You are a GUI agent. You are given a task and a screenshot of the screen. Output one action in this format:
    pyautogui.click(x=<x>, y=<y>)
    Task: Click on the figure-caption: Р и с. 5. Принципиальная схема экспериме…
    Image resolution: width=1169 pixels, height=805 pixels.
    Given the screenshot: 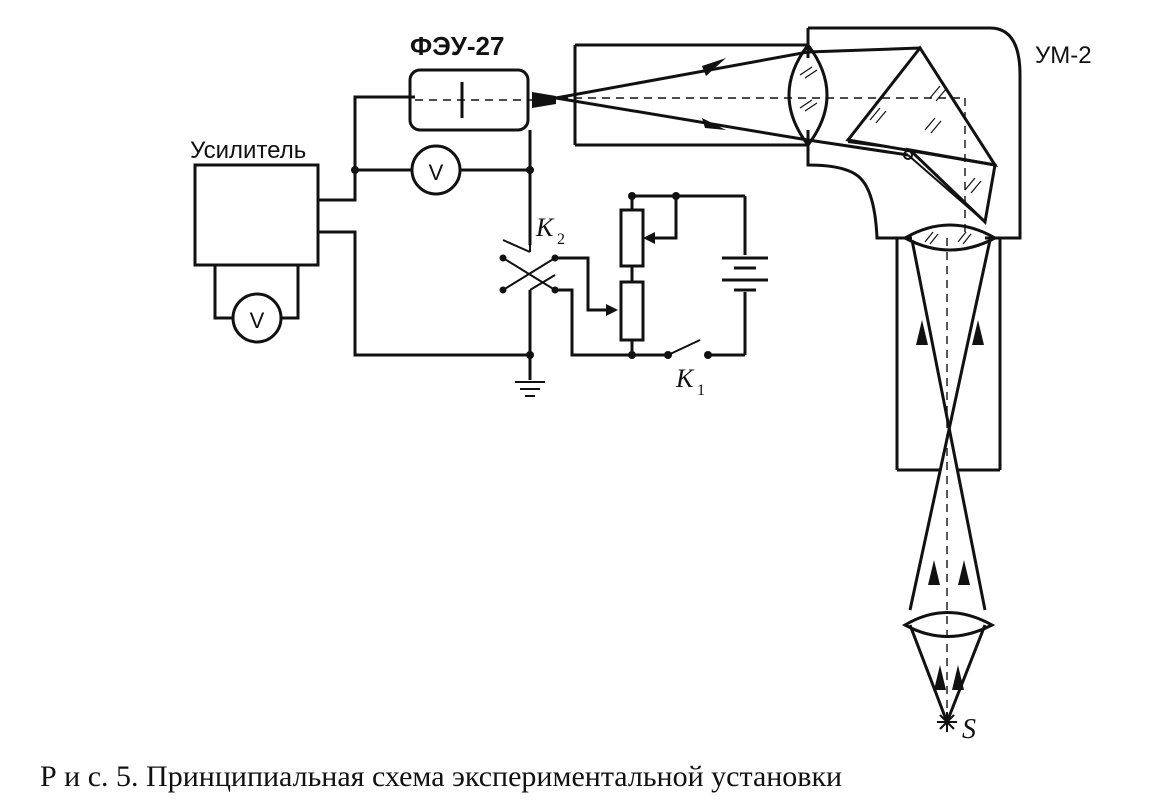 What is the action you would take?
    pyautogui.click(x=441, y=776)
    